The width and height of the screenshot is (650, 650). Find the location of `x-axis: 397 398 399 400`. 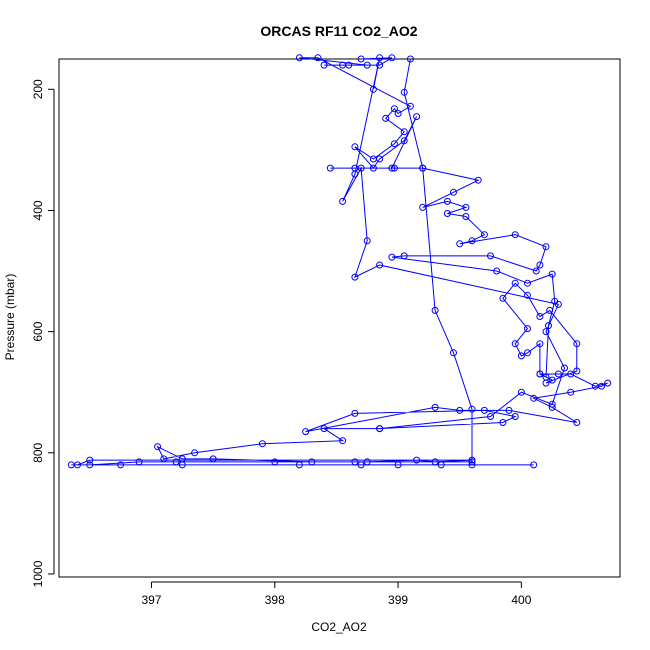

x-axis: 397 398 399 400 is located at coordinates (336, 594).